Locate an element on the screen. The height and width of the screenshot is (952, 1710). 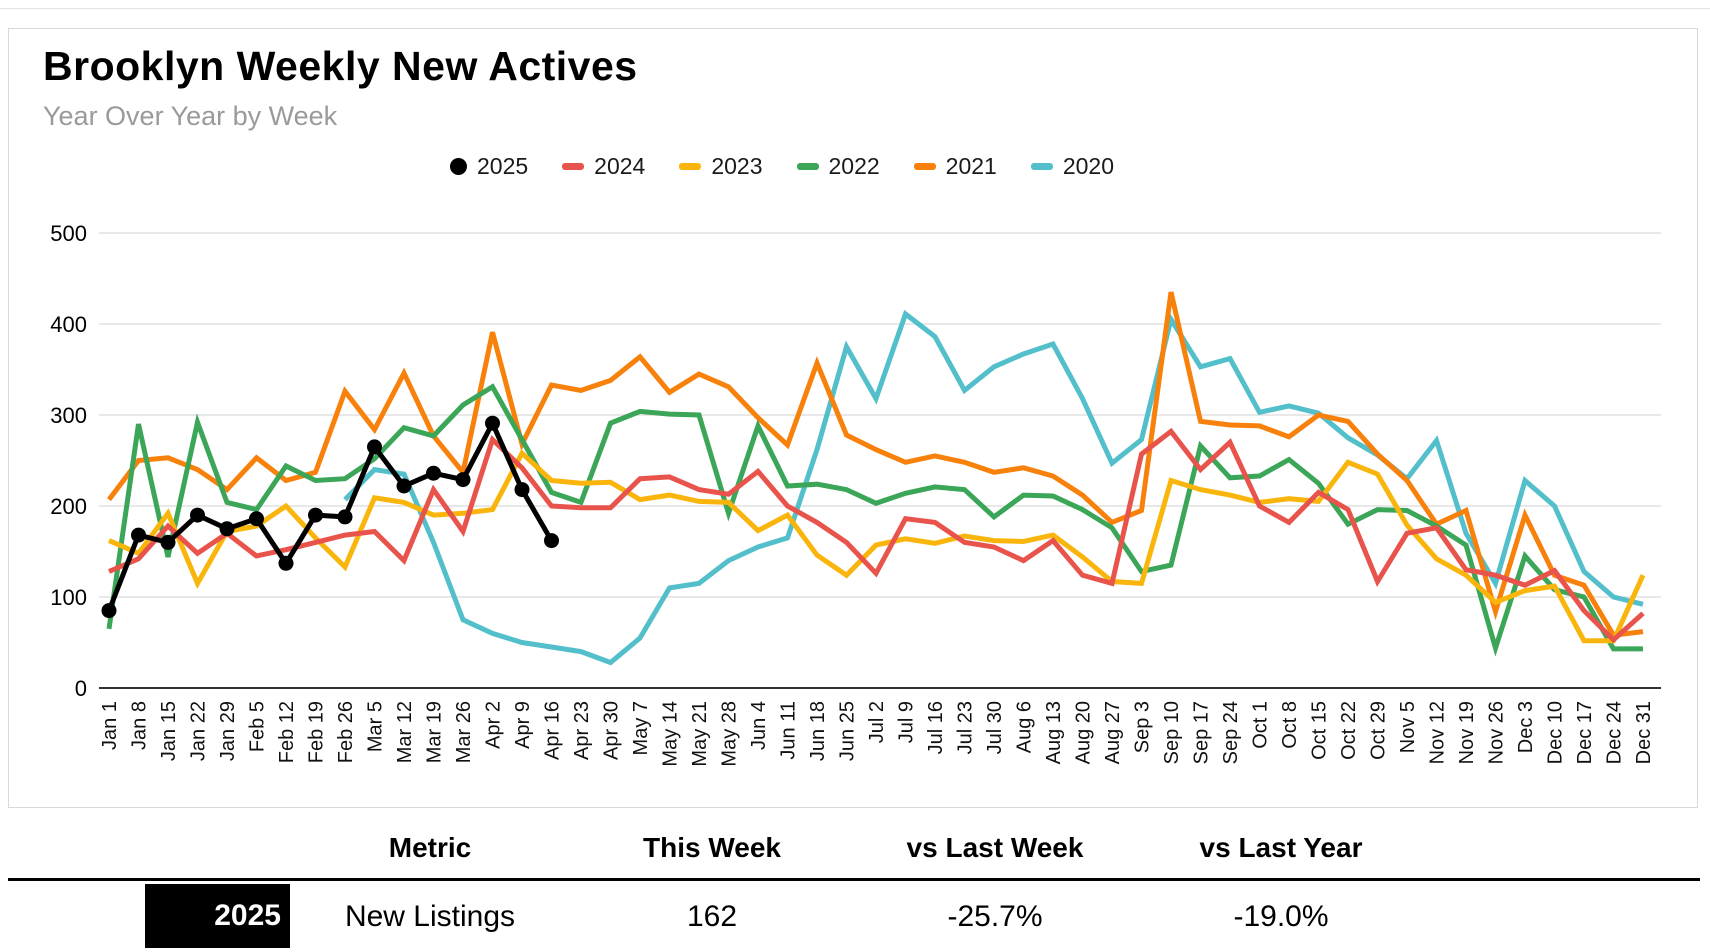
x-tick-label: Jan 1 is located at coordinates (110, 725).